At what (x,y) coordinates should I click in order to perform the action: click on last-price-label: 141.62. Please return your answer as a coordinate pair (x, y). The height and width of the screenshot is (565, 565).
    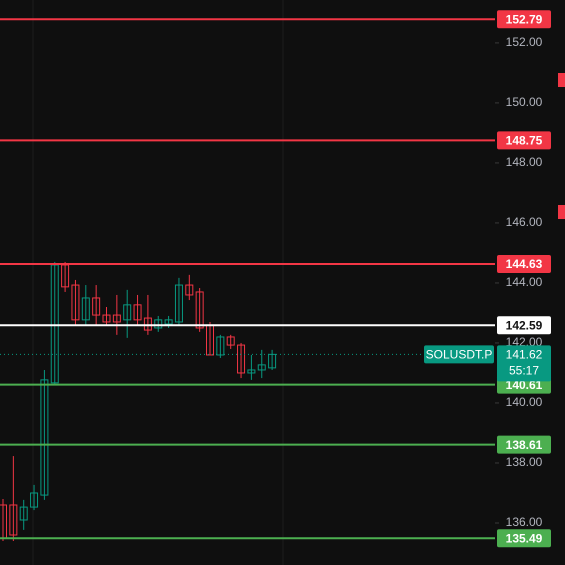
    Looking at the image, I should click on (524, 355).